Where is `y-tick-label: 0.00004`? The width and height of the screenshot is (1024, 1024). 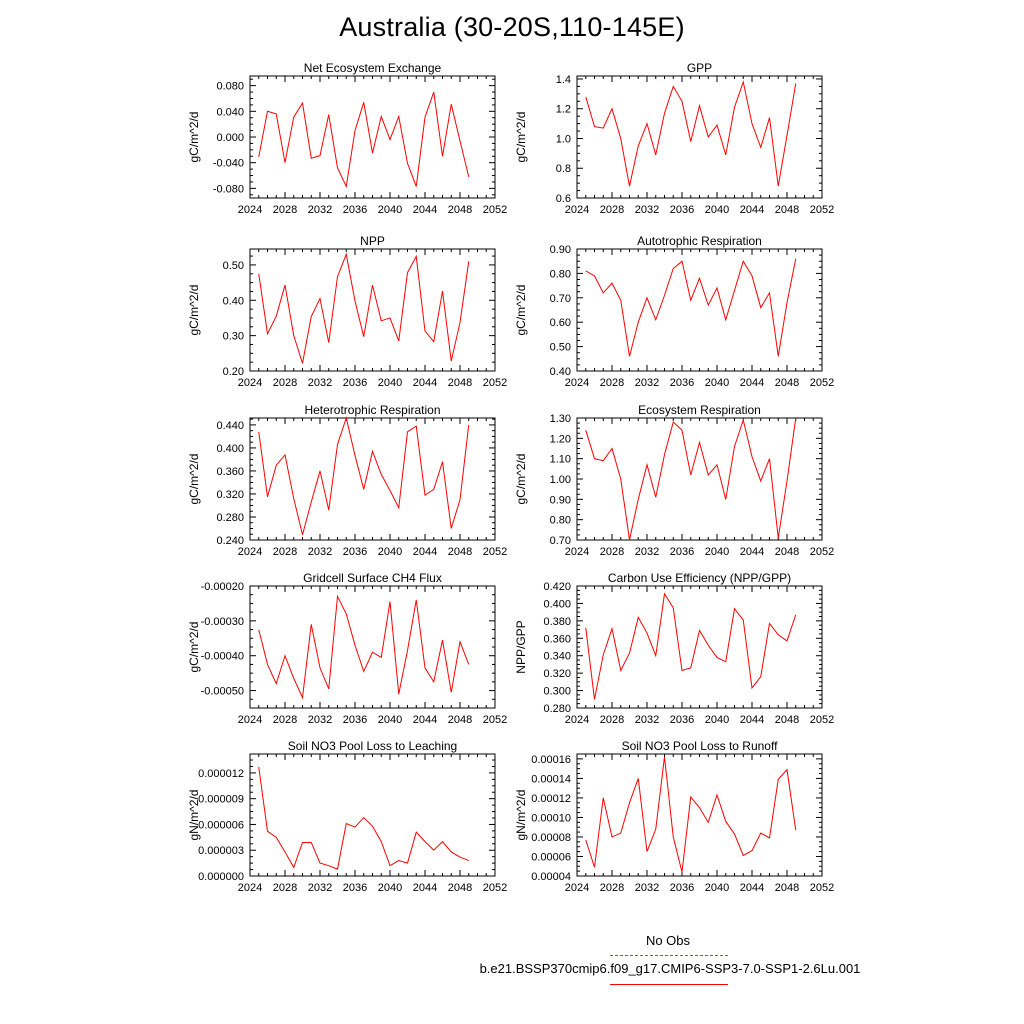 y-tick-label: 0.00004 is located at coordinates (551, 877).